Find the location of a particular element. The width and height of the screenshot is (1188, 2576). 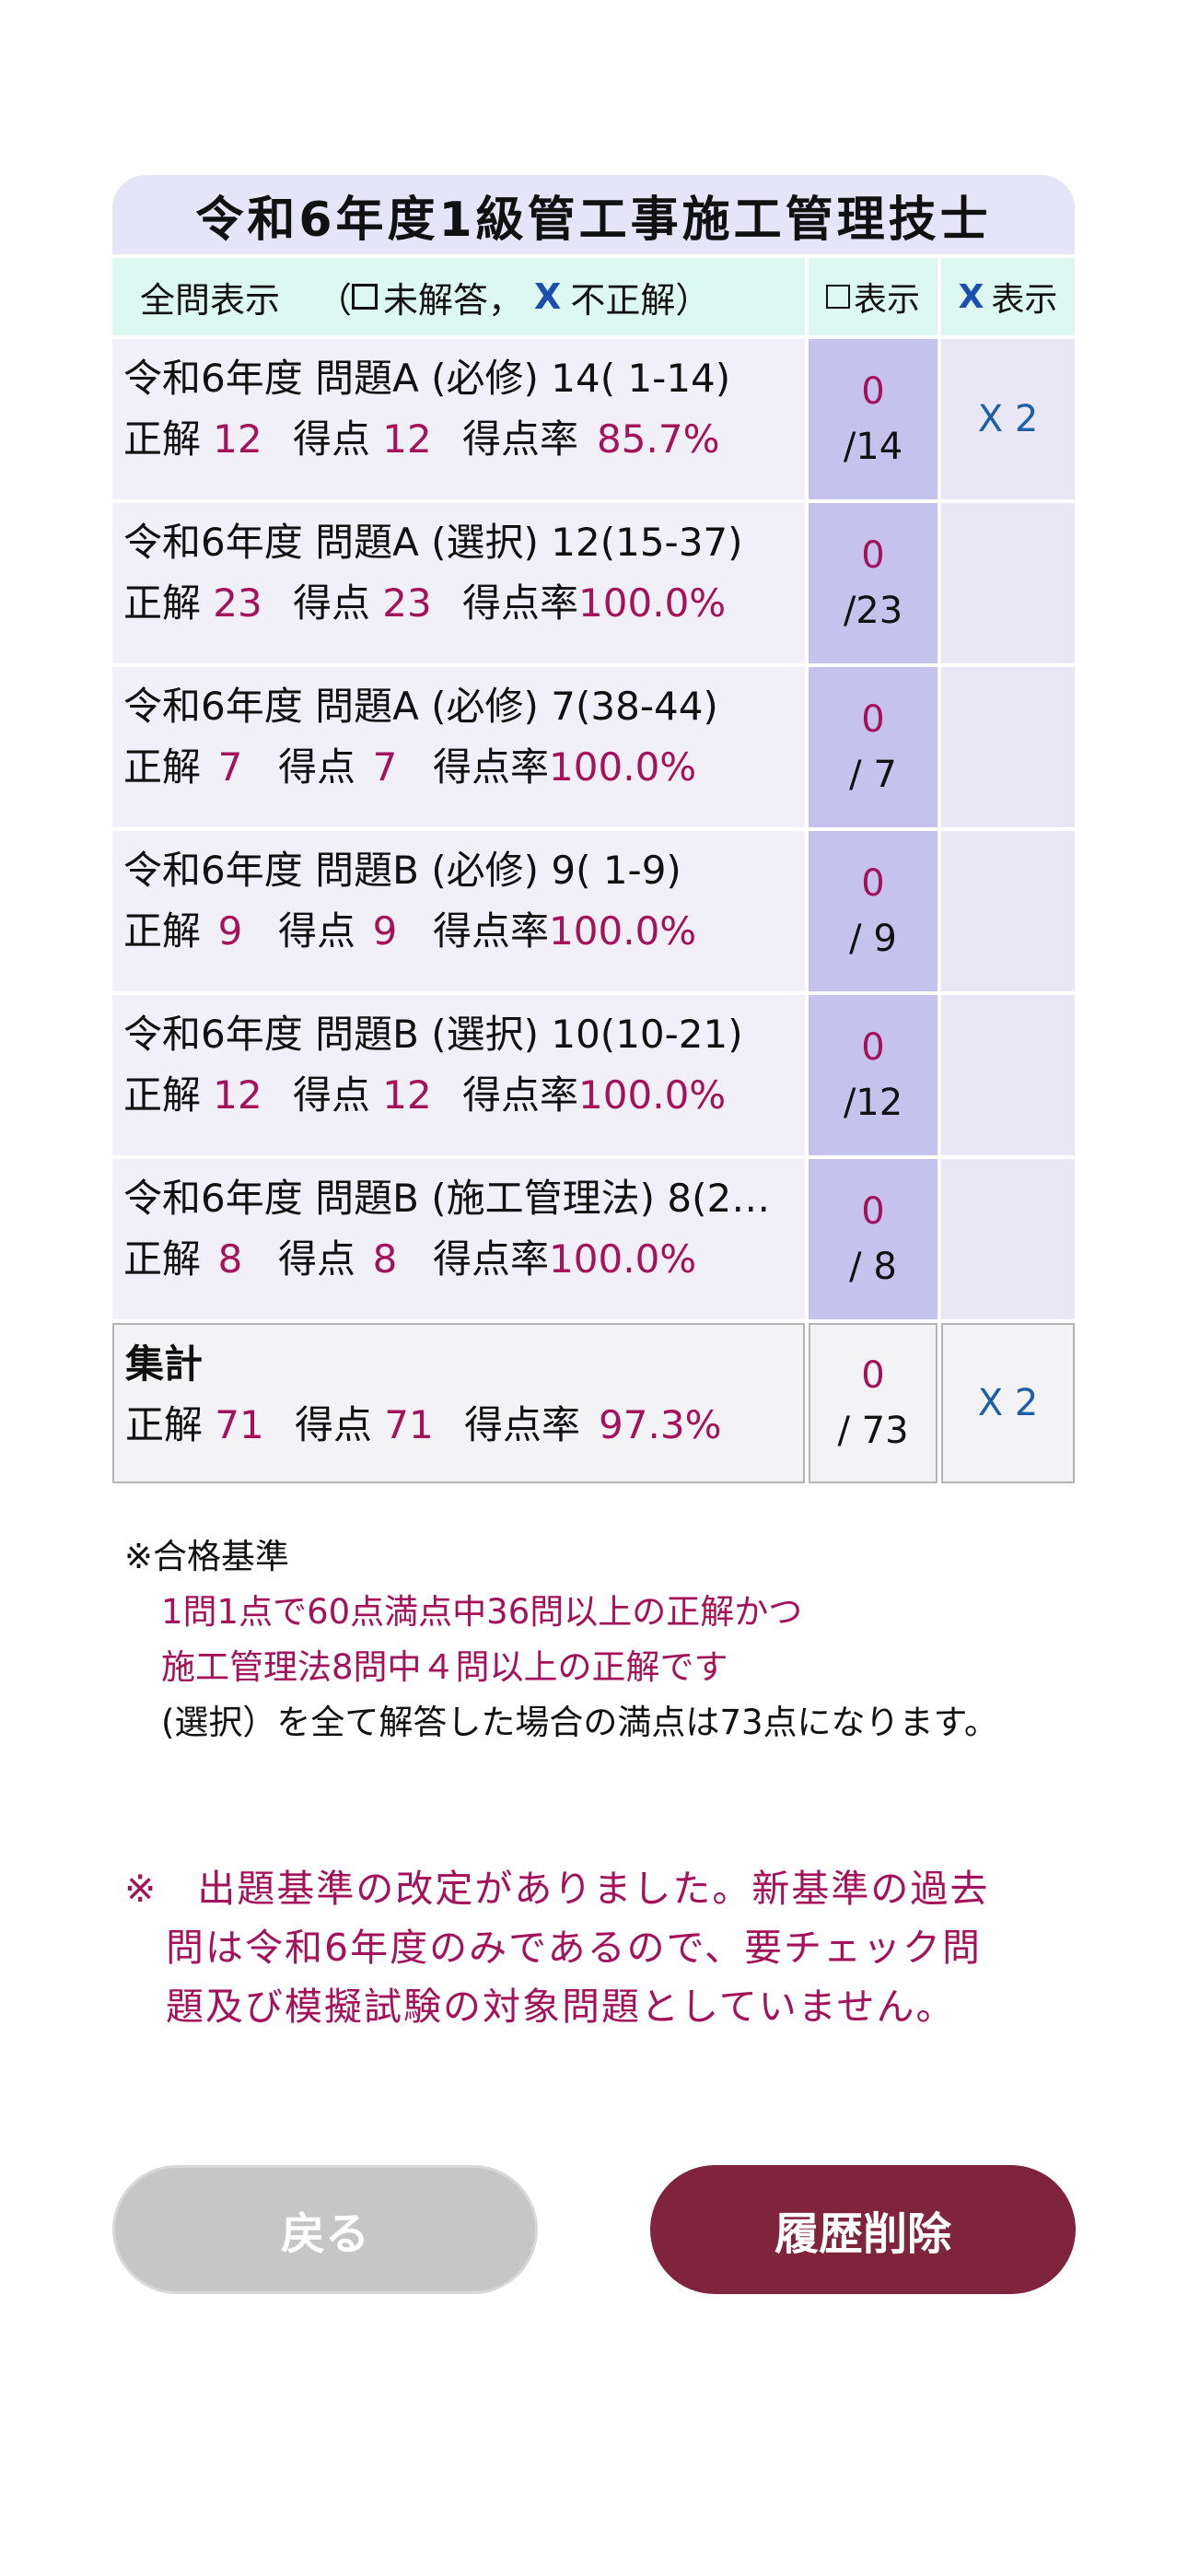

warning-line: 題及び模擬試験の対象問題としていません。 is located at coordinates (561, 2007).